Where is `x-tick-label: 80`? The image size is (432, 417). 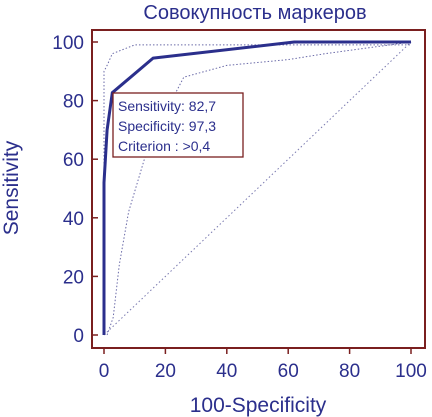
x-tick-label: 80 is located at coordinates (349, 371).